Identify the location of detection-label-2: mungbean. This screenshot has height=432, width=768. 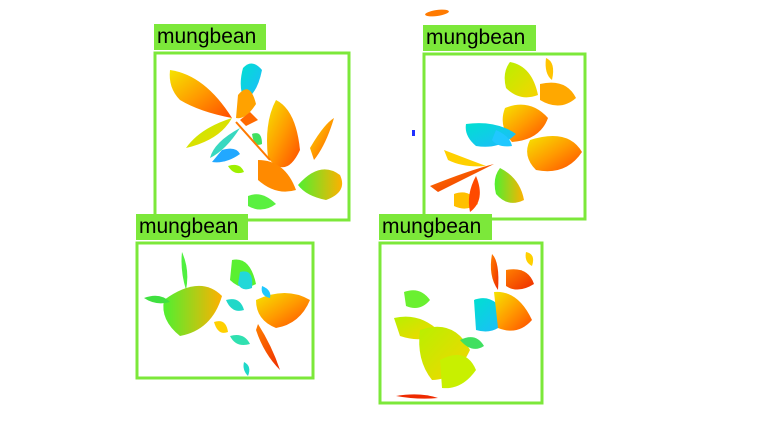
(479, 38).